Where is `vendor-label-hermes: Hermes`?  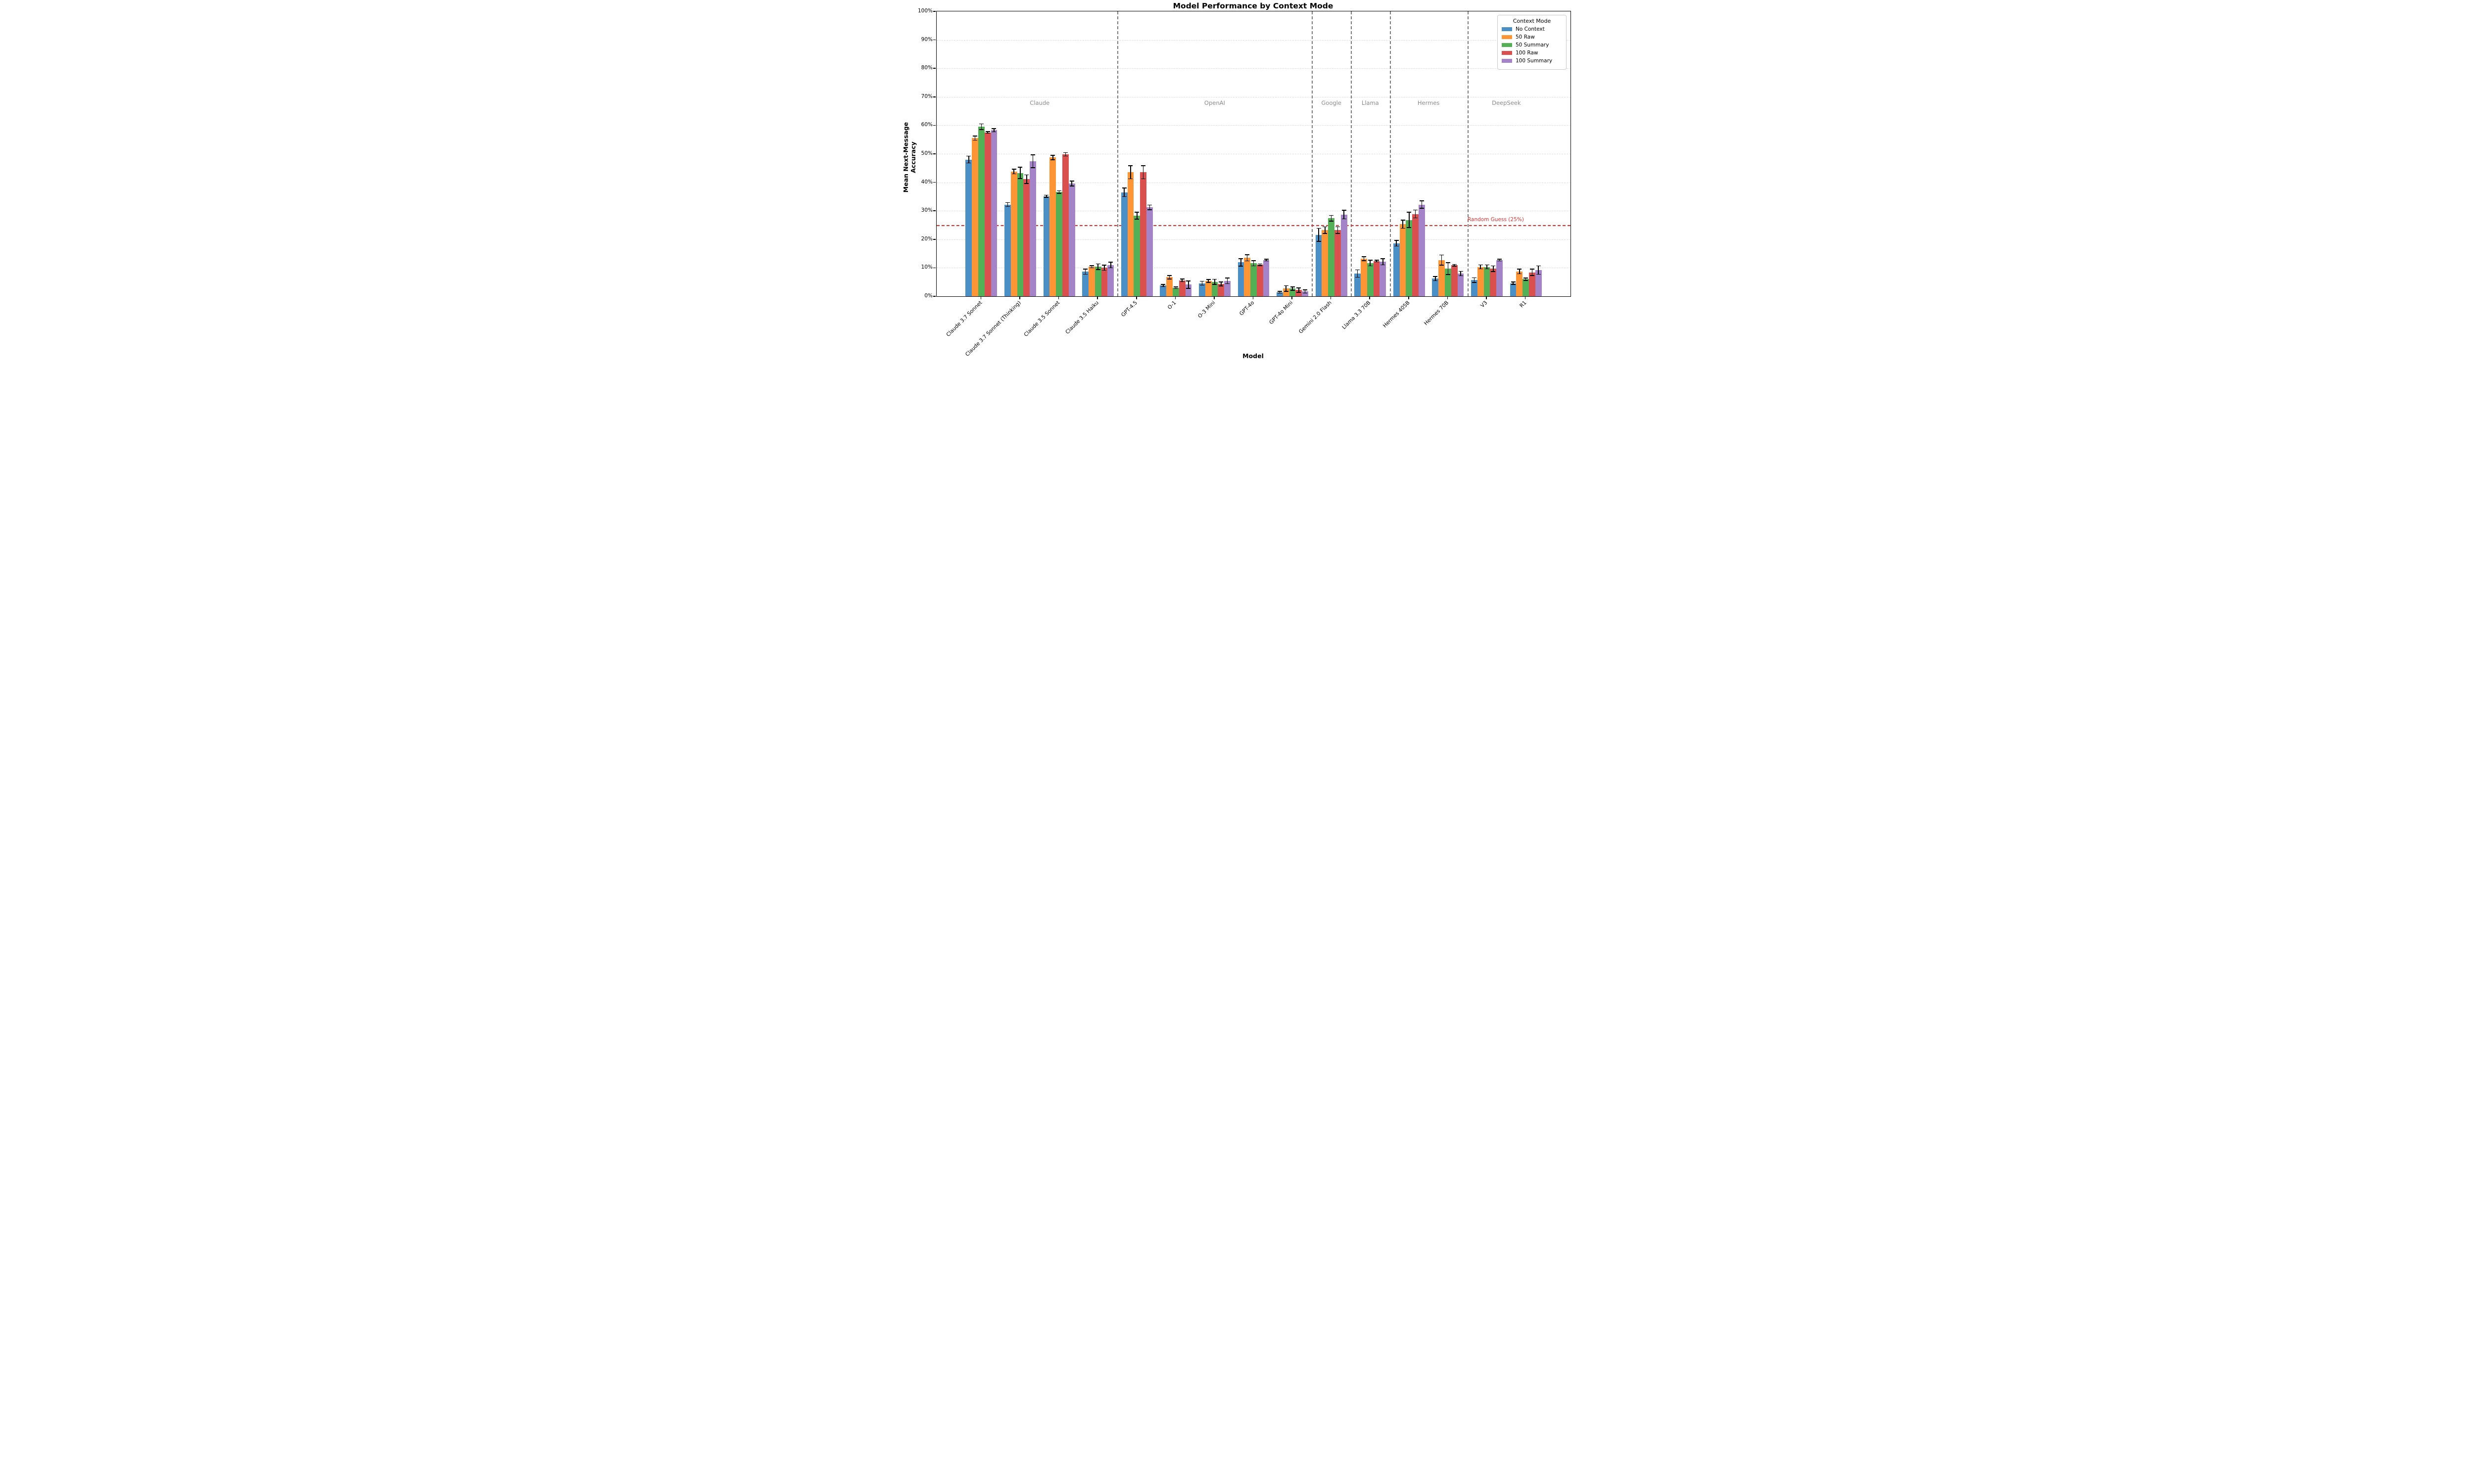 vendor-label-hermes: Hermes is located at coordinates (1429, 103).